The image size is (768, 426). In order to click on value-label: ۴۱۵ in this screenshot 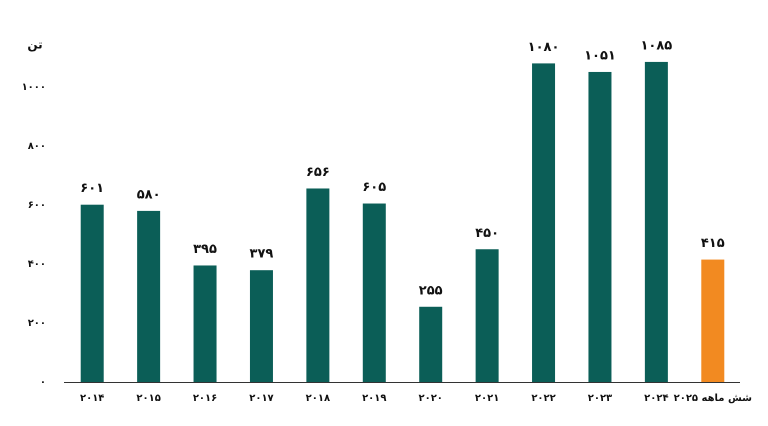, I will do `click(713, 243)`.